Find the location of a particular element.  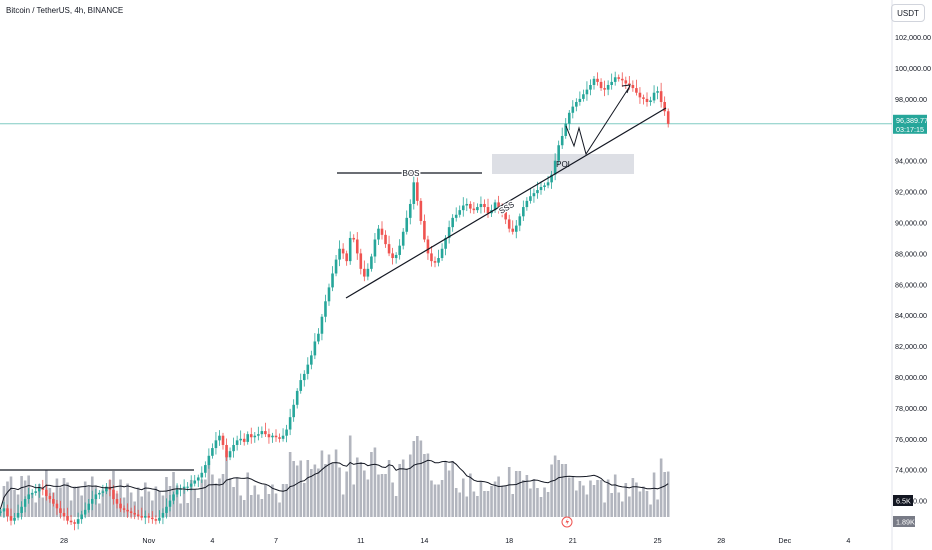

projection-path is located at coordinates (598, 120).